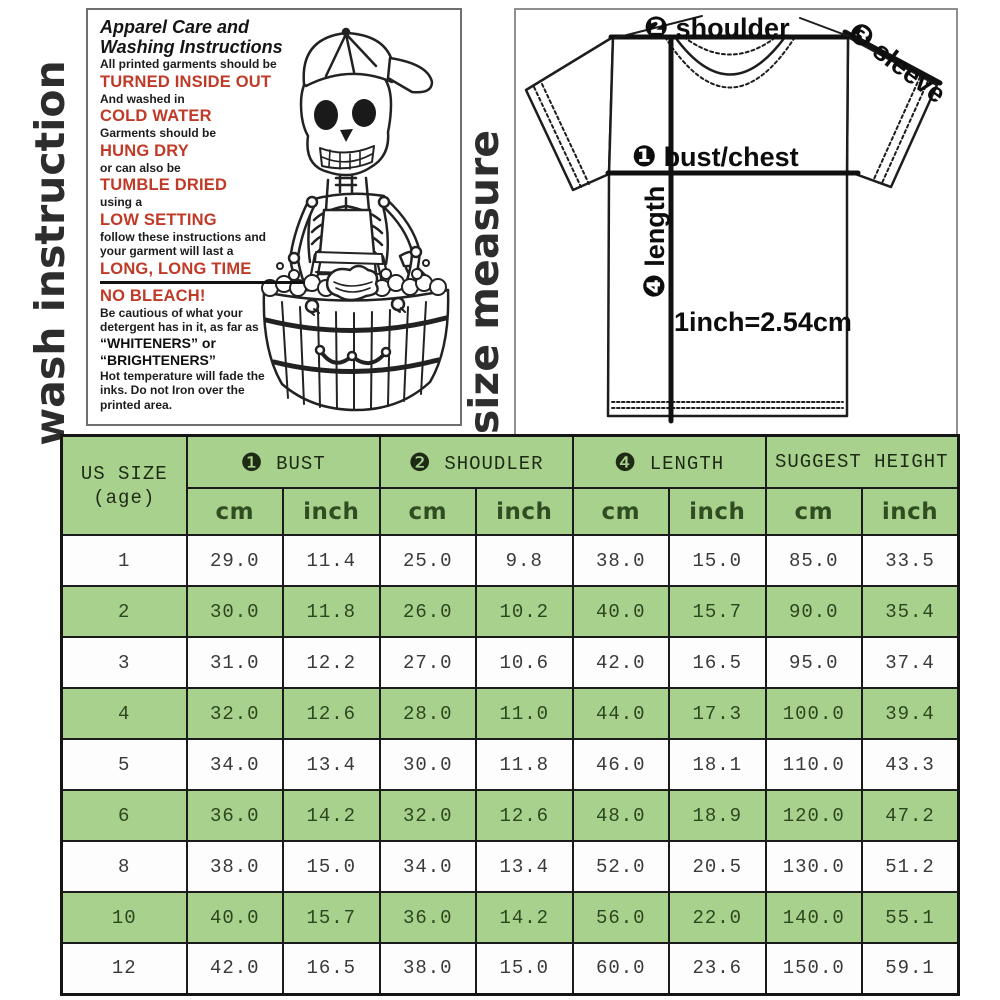 The height and width of the screenshot is (1000, 1000). What do you see at coordinates (124, 968) in the screenshot?
I see `table-cell: 12` at bounding box center [124, 968].